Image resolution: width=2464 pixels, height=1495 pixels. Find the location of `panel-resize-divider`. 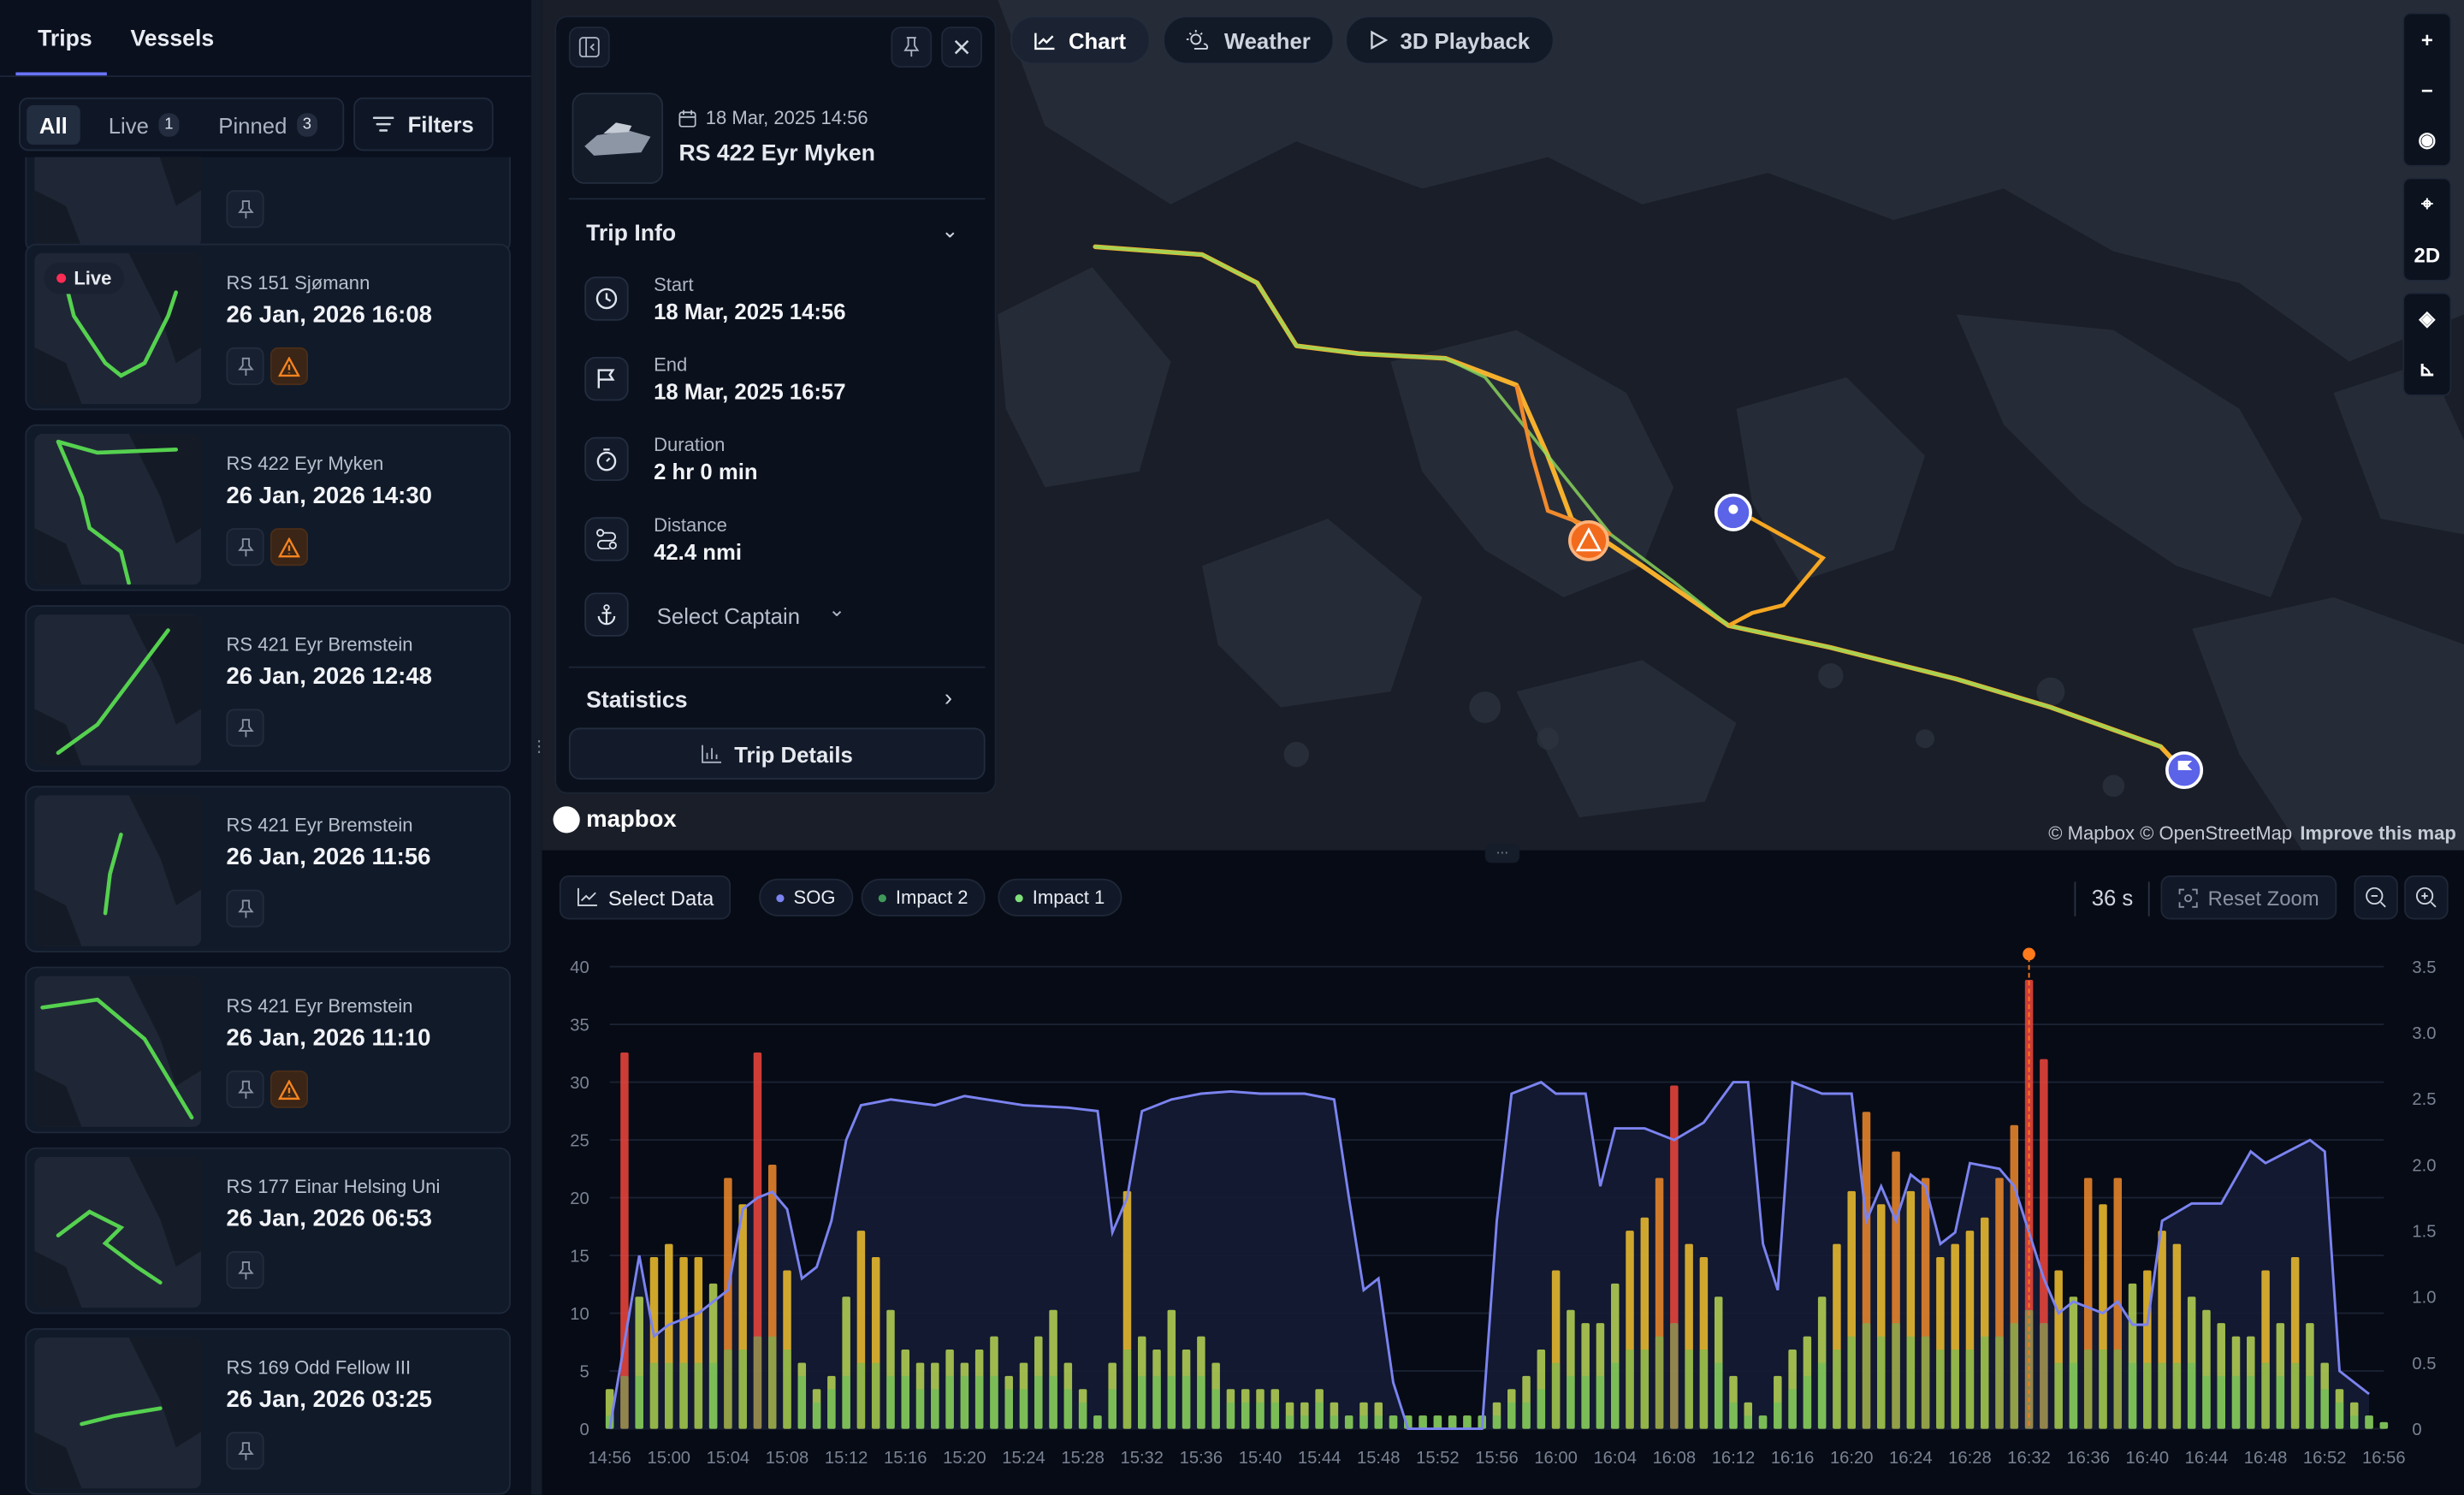

panel-resize-divider is located at coordinates (536, 747).